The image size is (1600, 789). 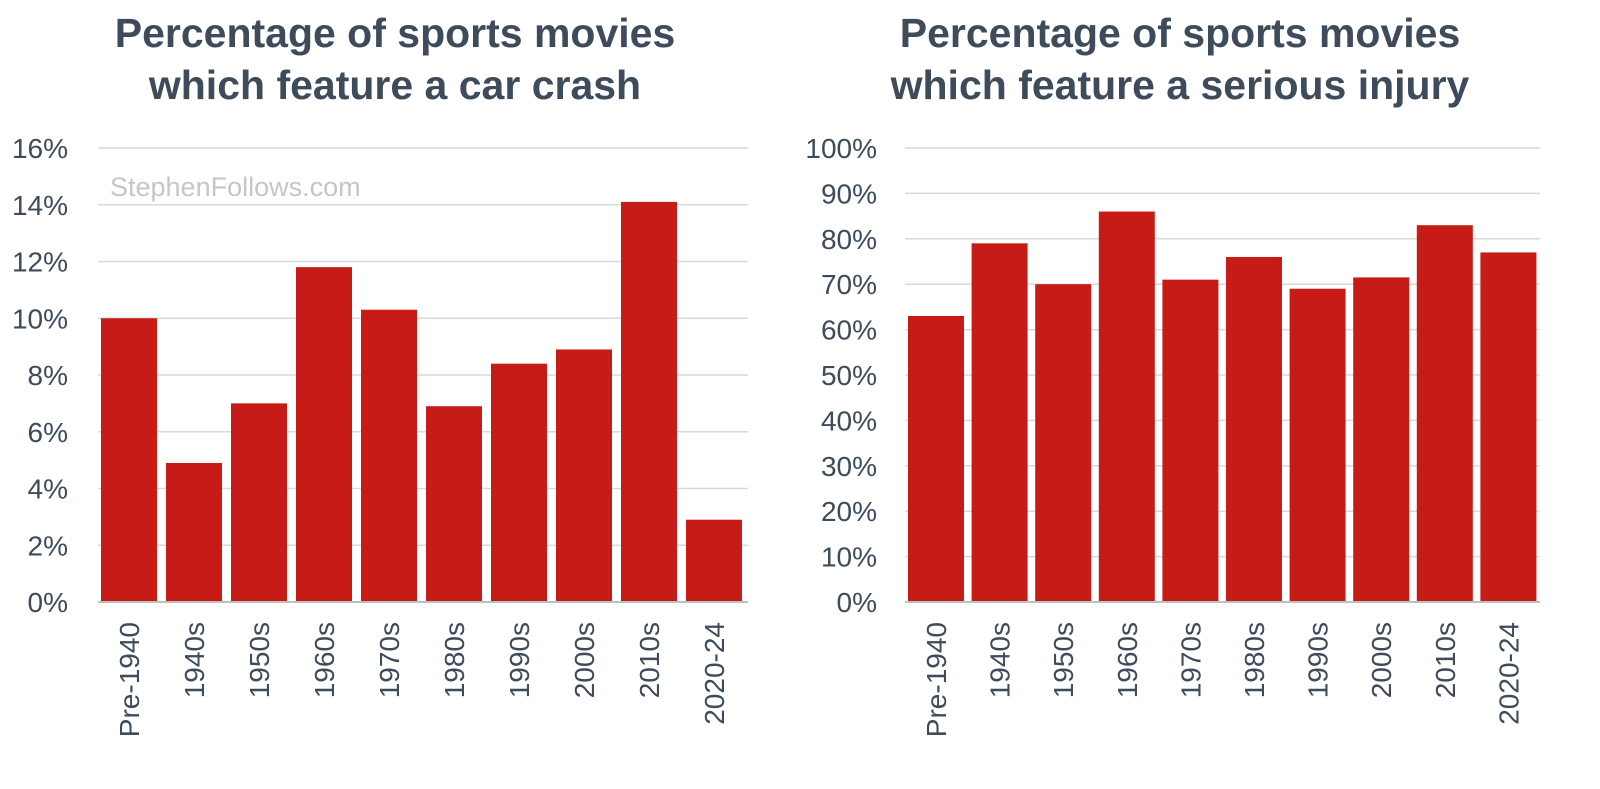 I want to click on y-tick-label: 4%, so click(x=48, y=489).